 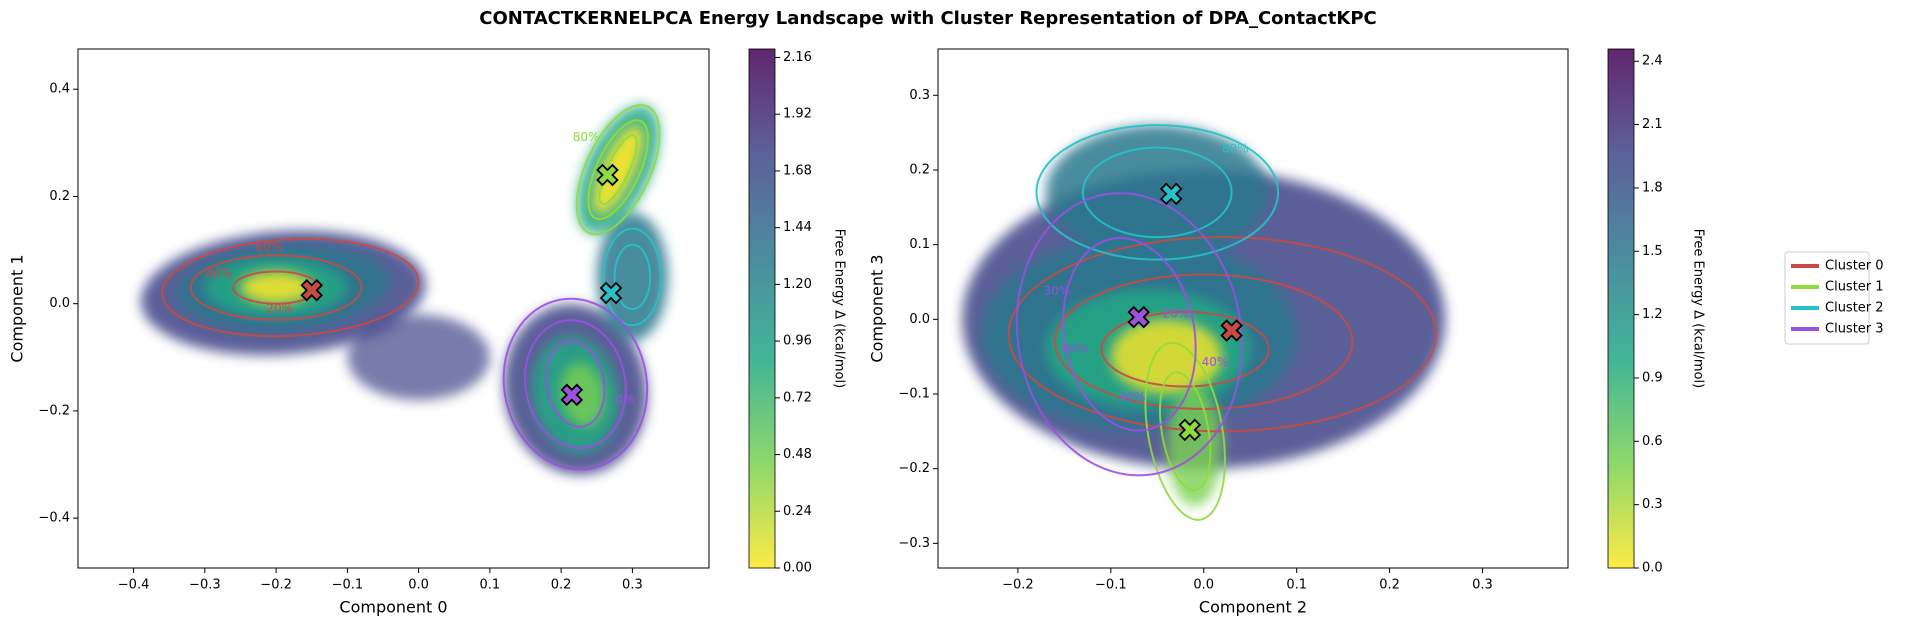 I want to click on colorbar-tick-label: 1.68, so click(x=797, y=170).